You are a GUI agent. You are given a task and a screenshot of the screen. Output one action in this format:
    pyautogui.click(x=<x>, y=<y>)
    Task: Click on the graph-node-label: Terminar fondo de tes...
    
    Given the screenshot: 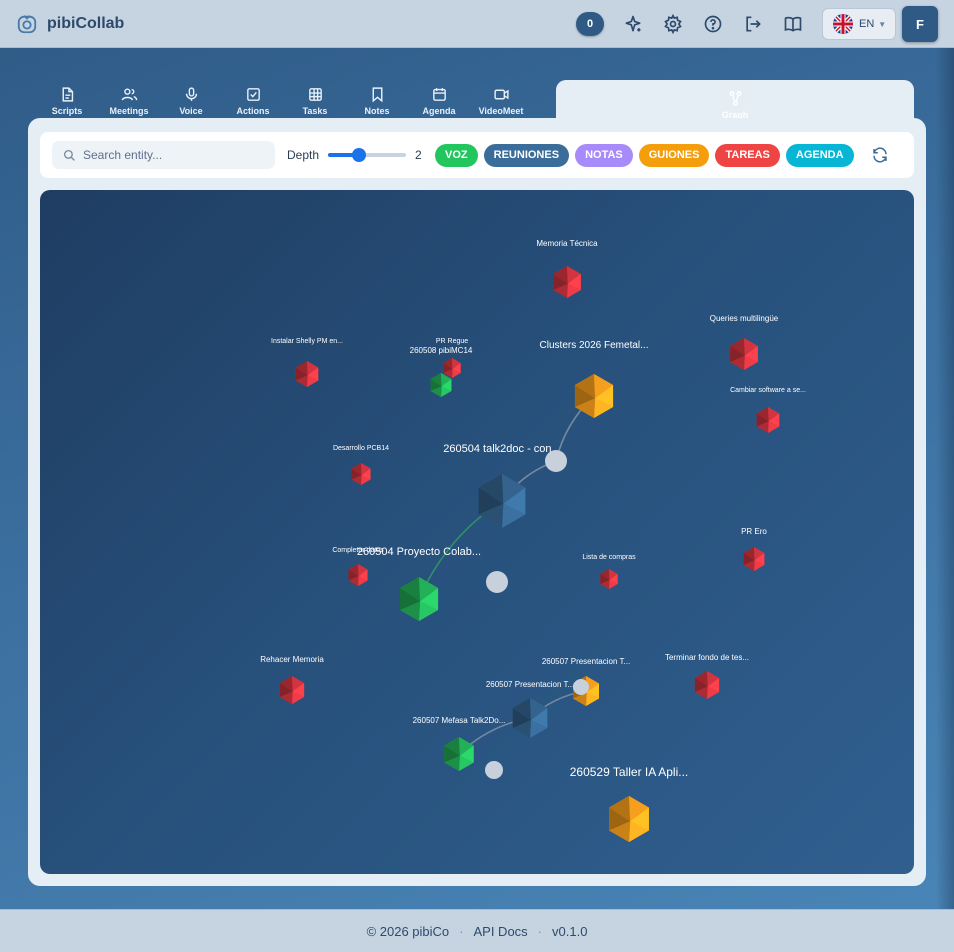 What is the action you would take?
    pyautogui.click(x=707, y=657)
    